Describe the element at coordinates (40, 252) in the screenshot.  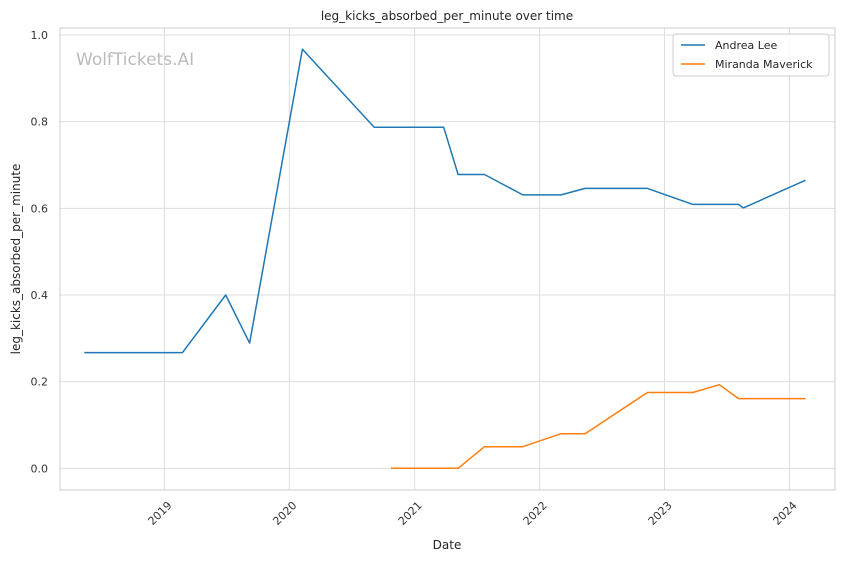
I see `y-tick-labels: 0.0 0.2 0.4 0.6 0.8 1.0` at that location.